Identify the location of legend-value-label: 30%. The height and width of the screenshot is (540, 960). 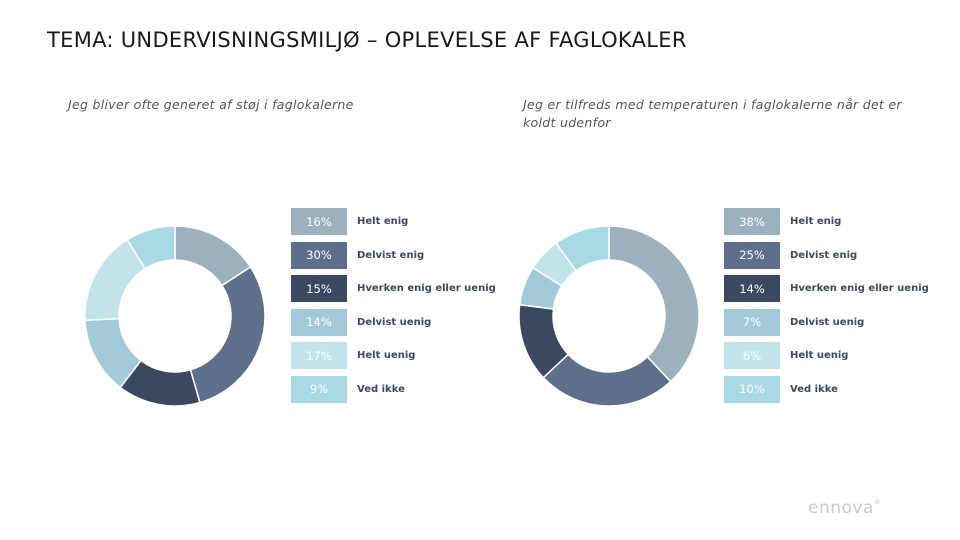
(319, 255).